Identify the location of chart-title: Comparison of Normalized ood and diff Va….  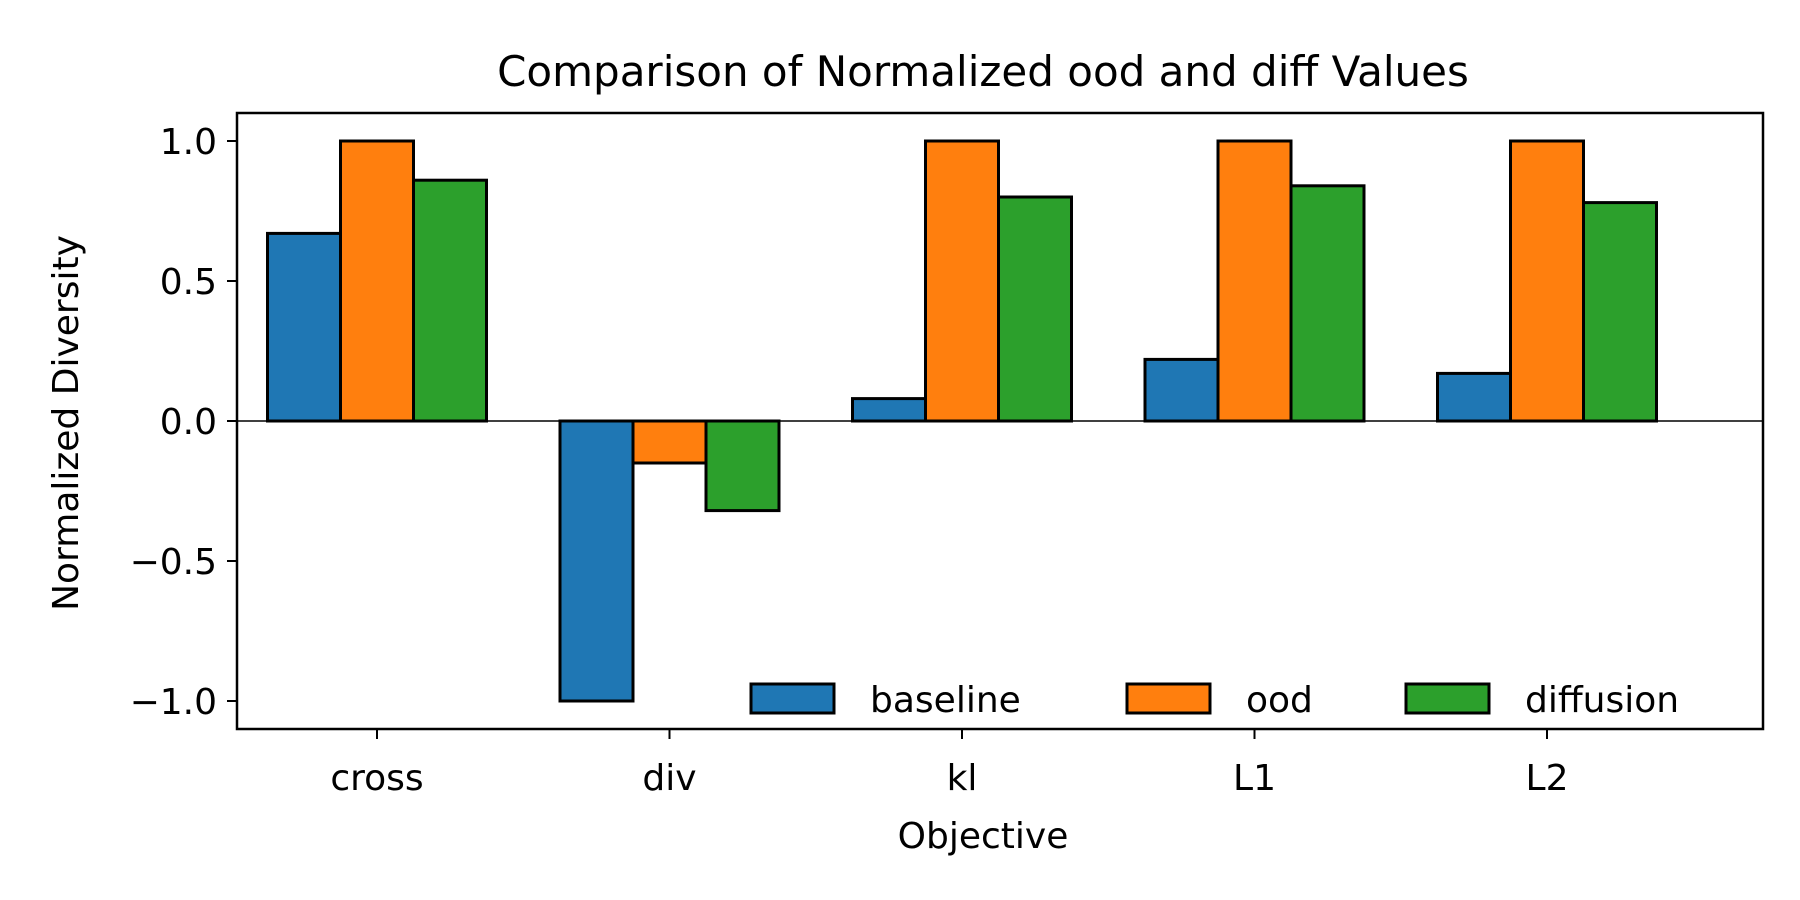
(983, 71).